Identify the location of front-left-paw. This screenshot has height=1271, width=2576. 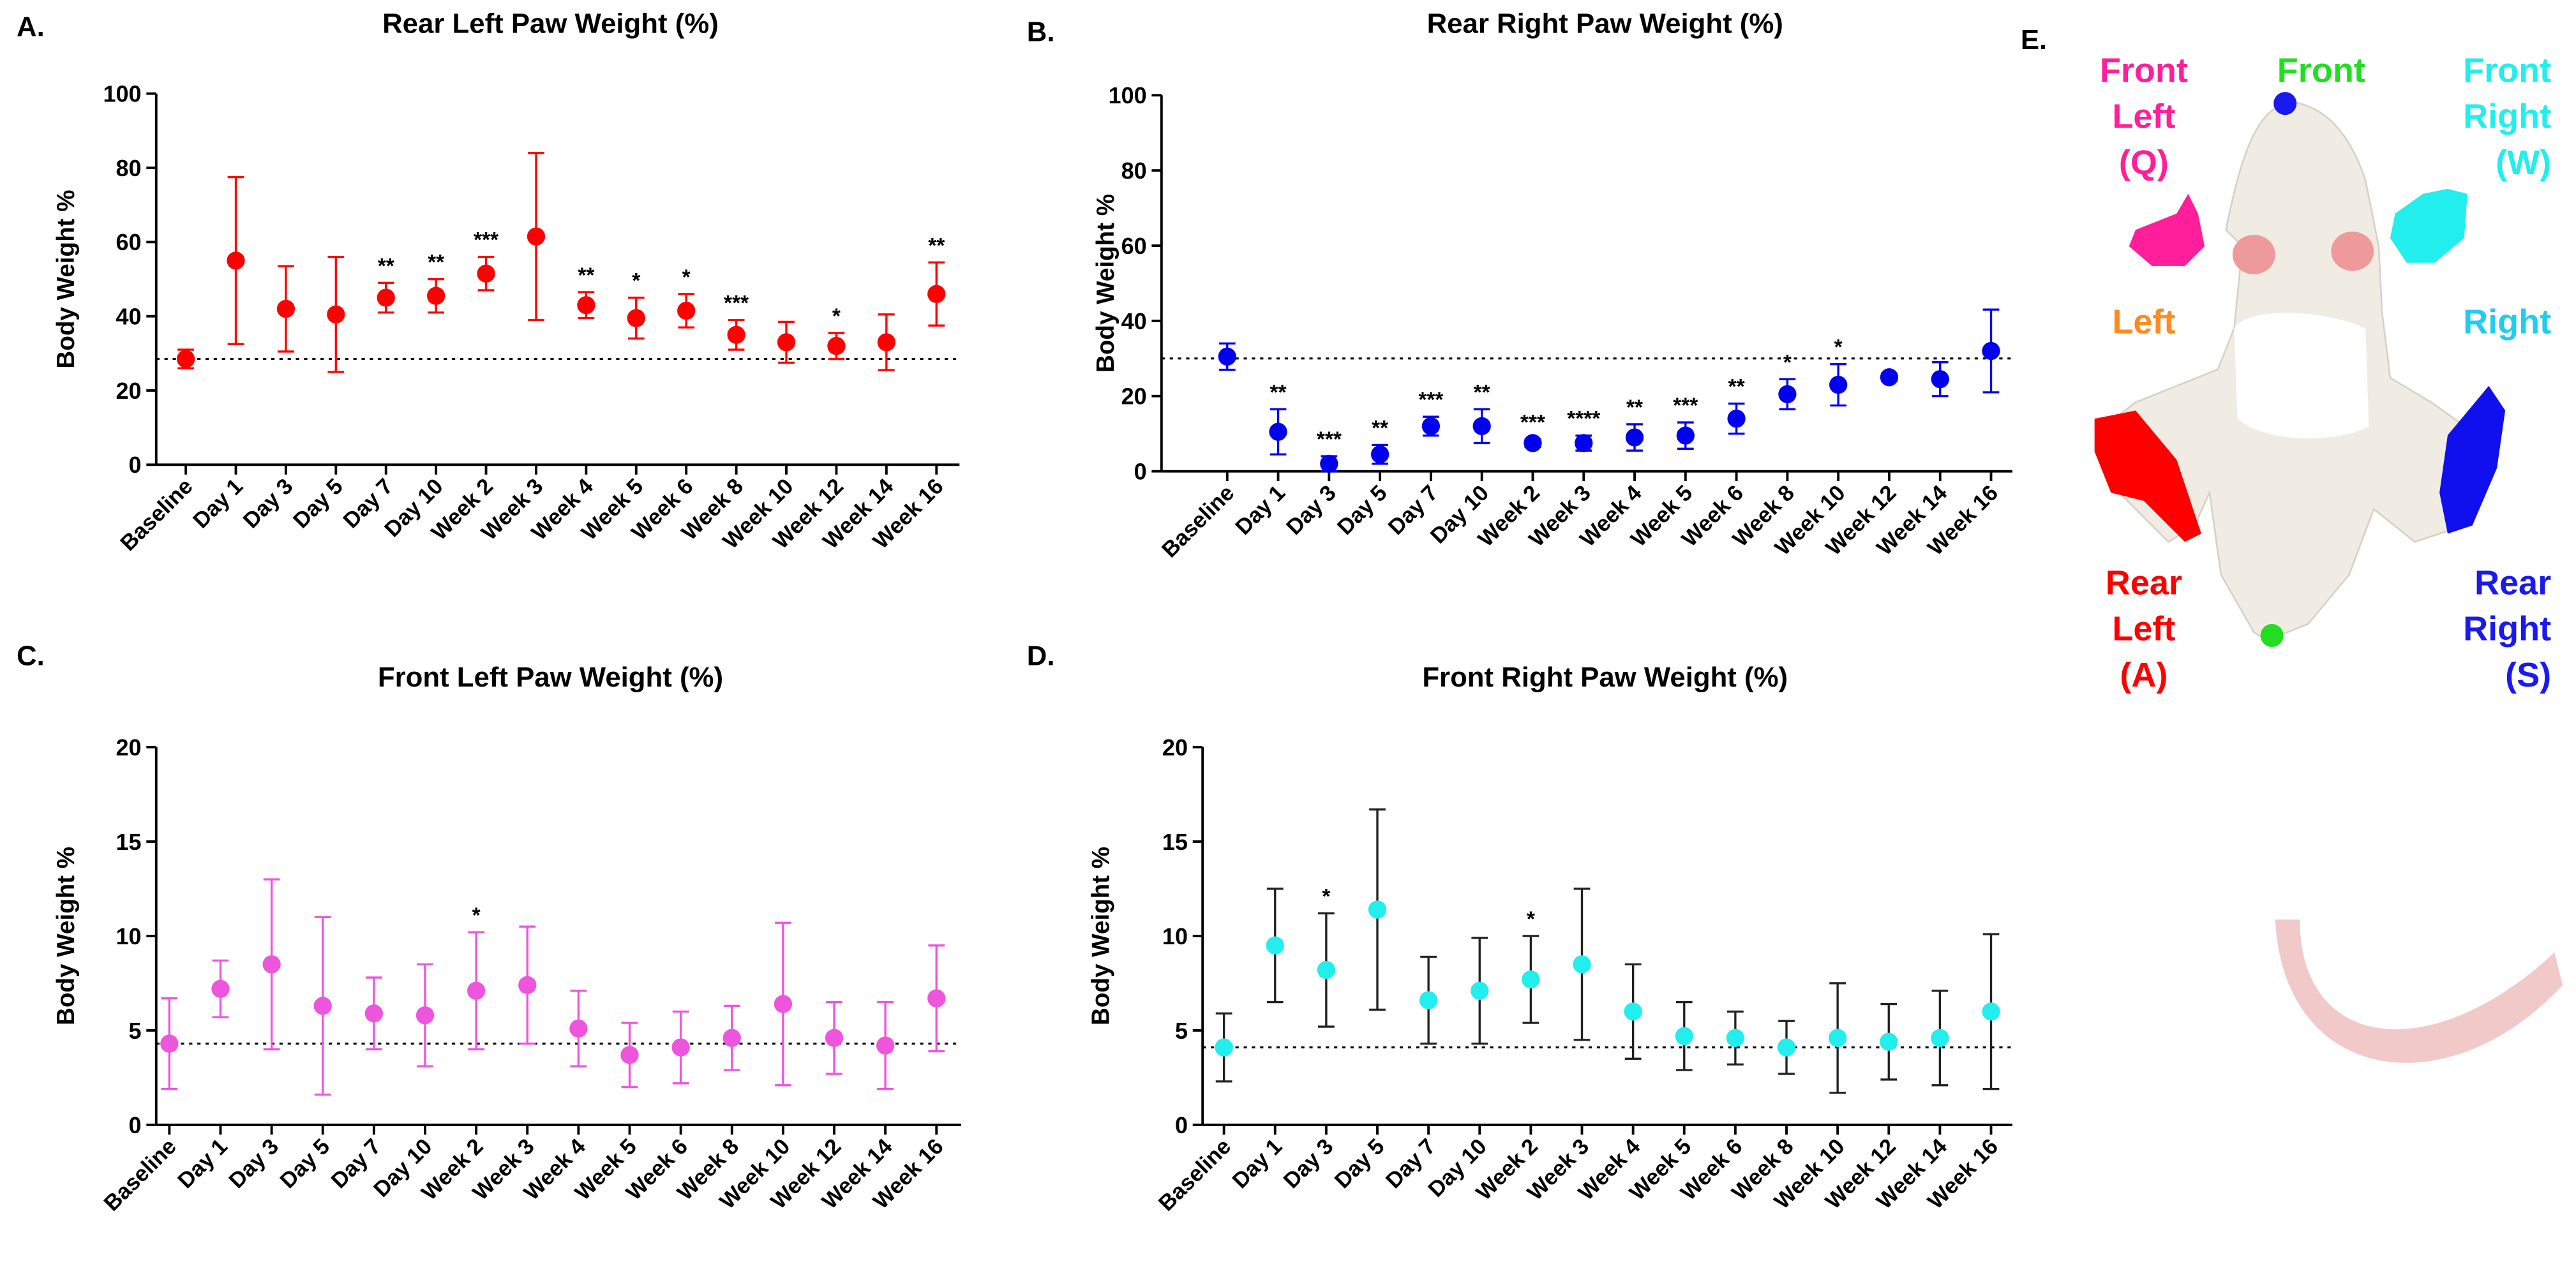
(2167, 230).